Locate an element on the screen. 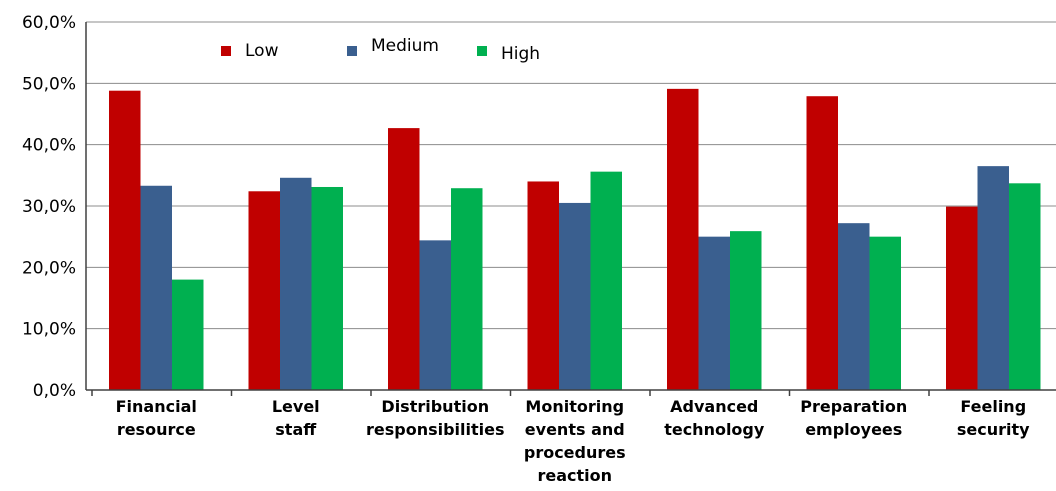 The width and height of the screenshot is (1056, 491). x-category-label: Feeling security is located at coordinates (993, 418).